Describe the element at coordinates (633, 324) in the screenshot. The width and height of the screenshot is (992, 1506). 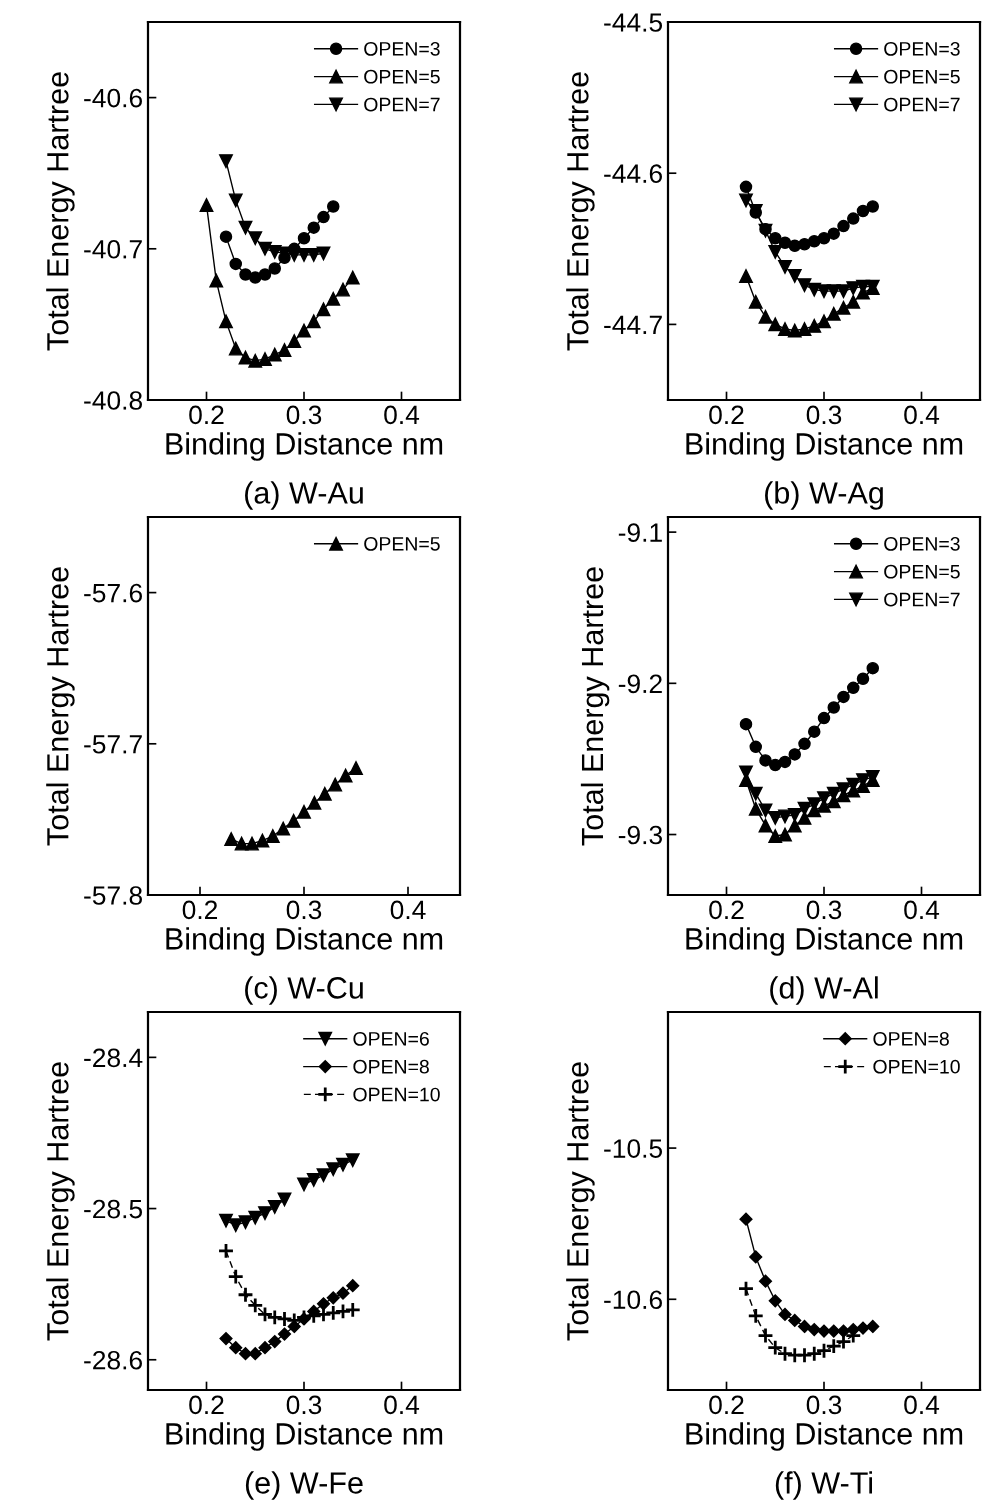
I see `y-tick-label: -44.7` at that location.